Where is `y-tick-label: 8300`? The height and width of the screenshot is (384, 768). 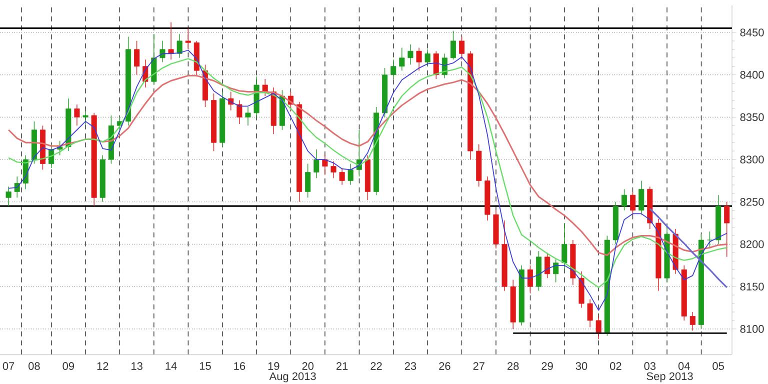
y-tick-label: 8300 is located at coordinates (752, 160).